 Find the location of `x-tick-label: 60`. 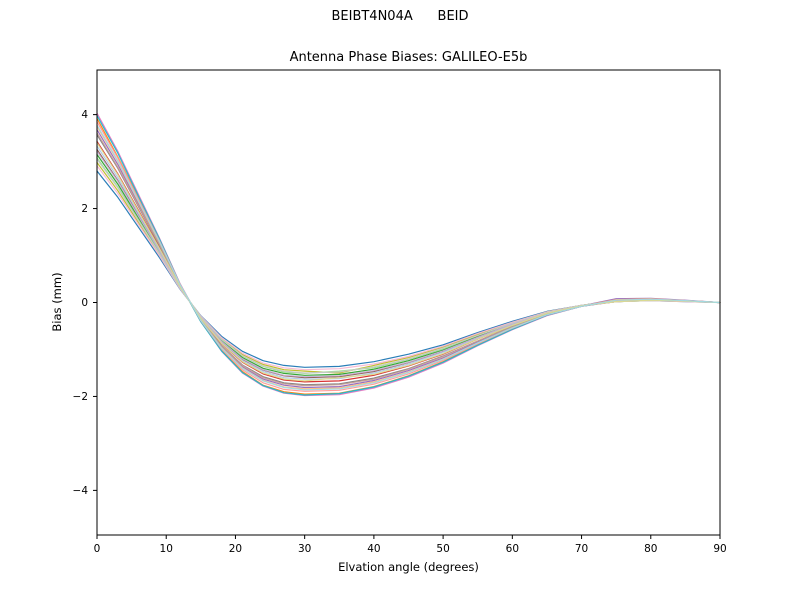

x-tick-label: 60 is located at coordinates (512, 549).